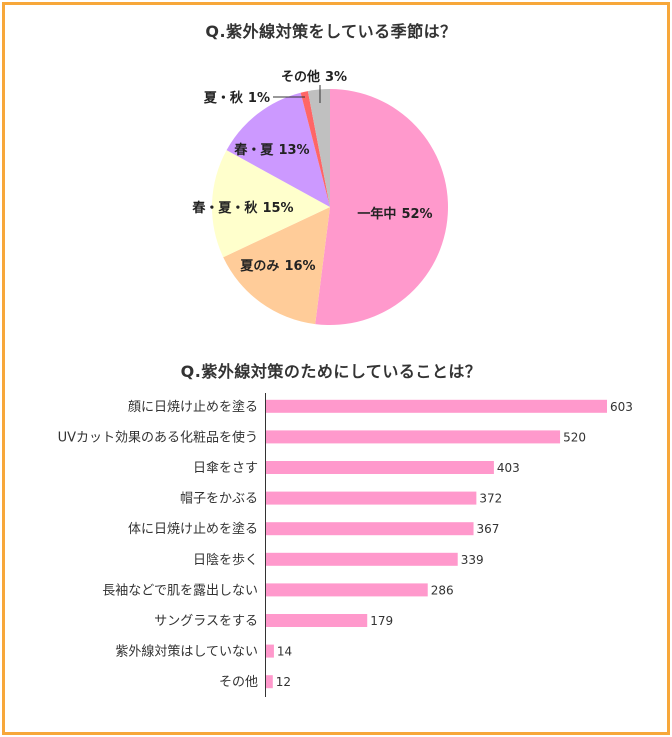  Describe the element at coordinates (193, 529) in the screenshot. I see `bar-category-label: 体に日焼け止めを塗る` at that location.